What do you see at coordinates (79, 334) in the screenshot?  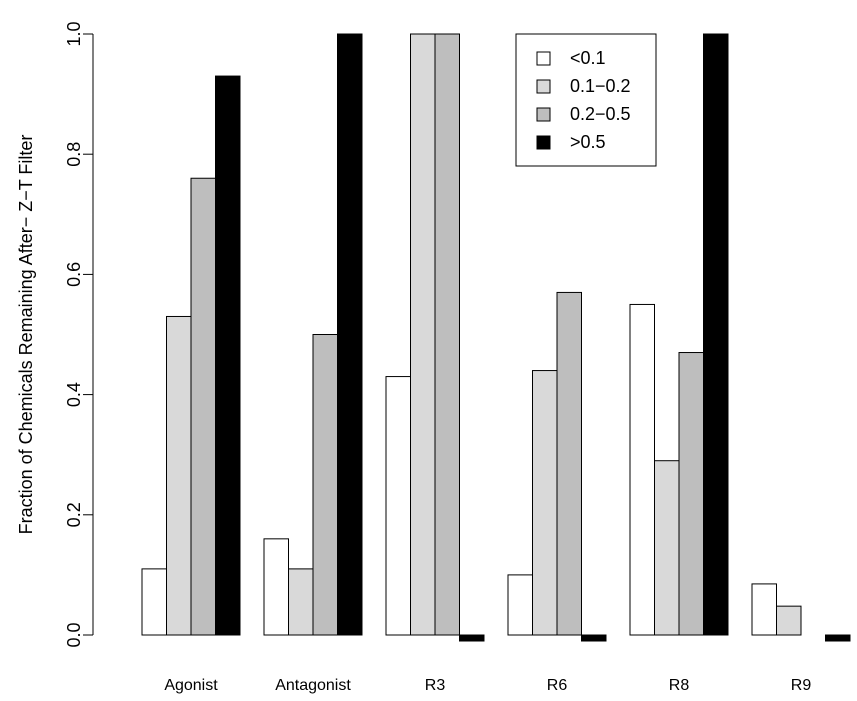 I see `y-axis: 0.0 0.2 0.4 0.6 0.8 1.0` at bounding box center [79, 334].